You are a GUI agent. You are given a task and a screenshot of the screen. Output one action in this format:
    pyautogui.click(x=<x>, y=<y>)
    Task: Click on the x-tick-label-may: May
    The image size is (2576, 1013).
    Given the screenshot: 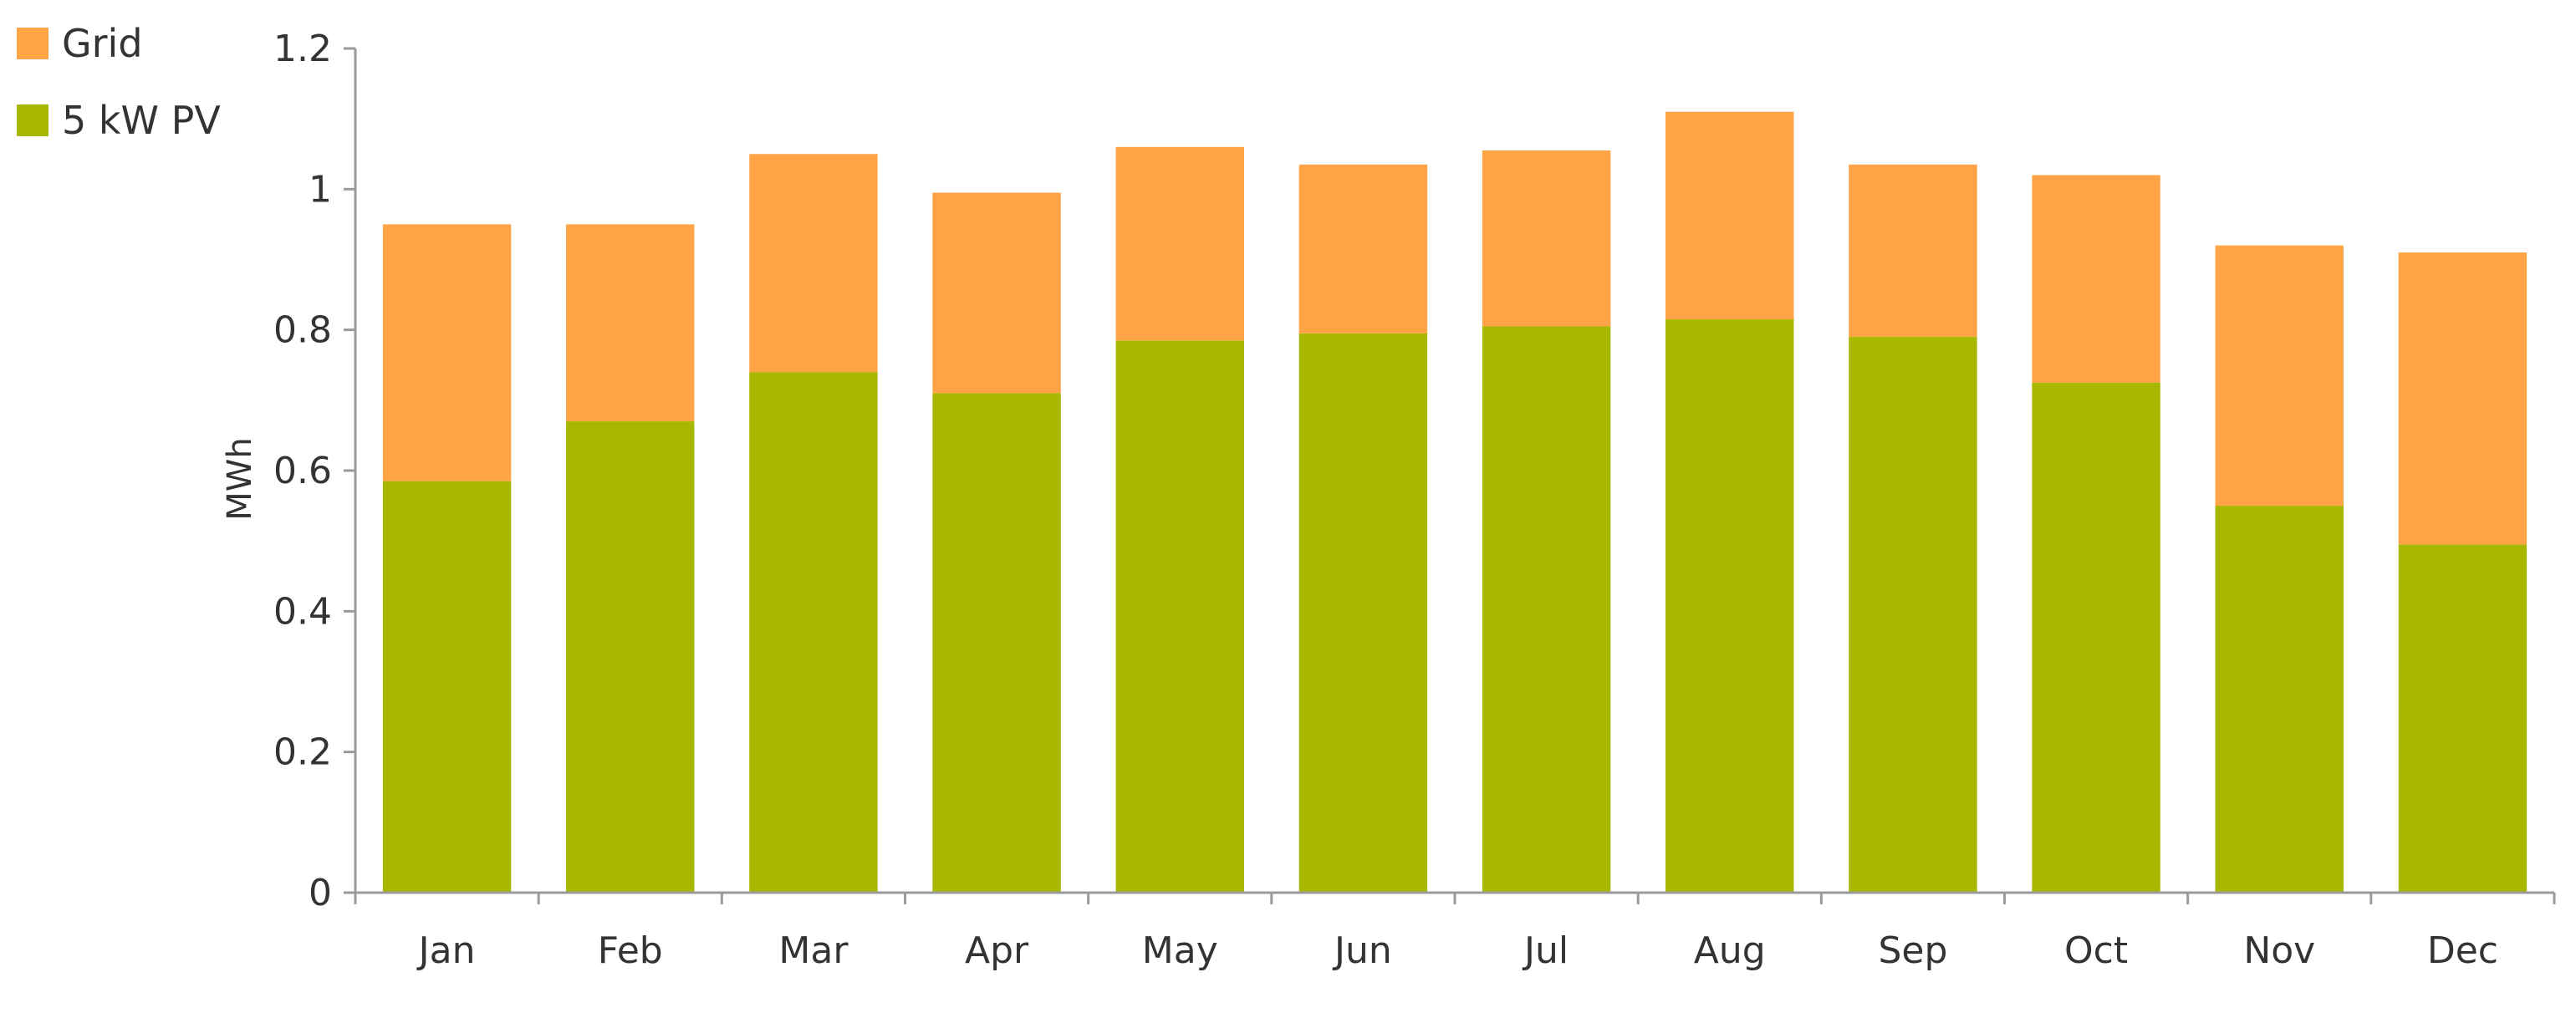 What is the action you would take?
    pyautogui.click(x=1180, y=950)
    